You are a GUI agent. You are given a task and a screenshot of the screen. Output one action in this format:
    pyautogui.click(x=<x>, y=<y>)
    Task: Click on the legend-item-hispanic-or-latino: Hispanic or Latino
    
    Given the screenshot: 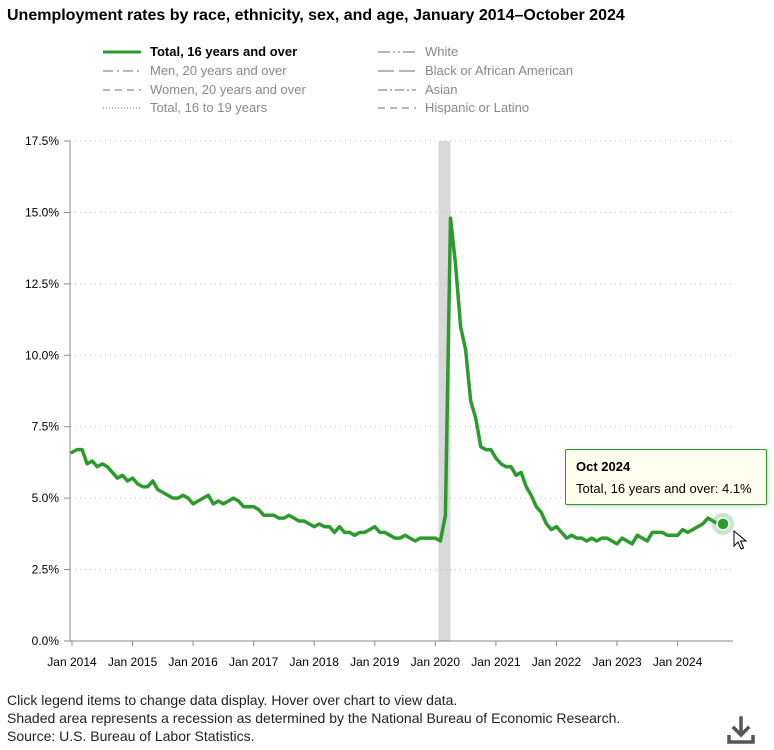 What is the action you would take?
    pyautogui.click(x=453, y=107)
    